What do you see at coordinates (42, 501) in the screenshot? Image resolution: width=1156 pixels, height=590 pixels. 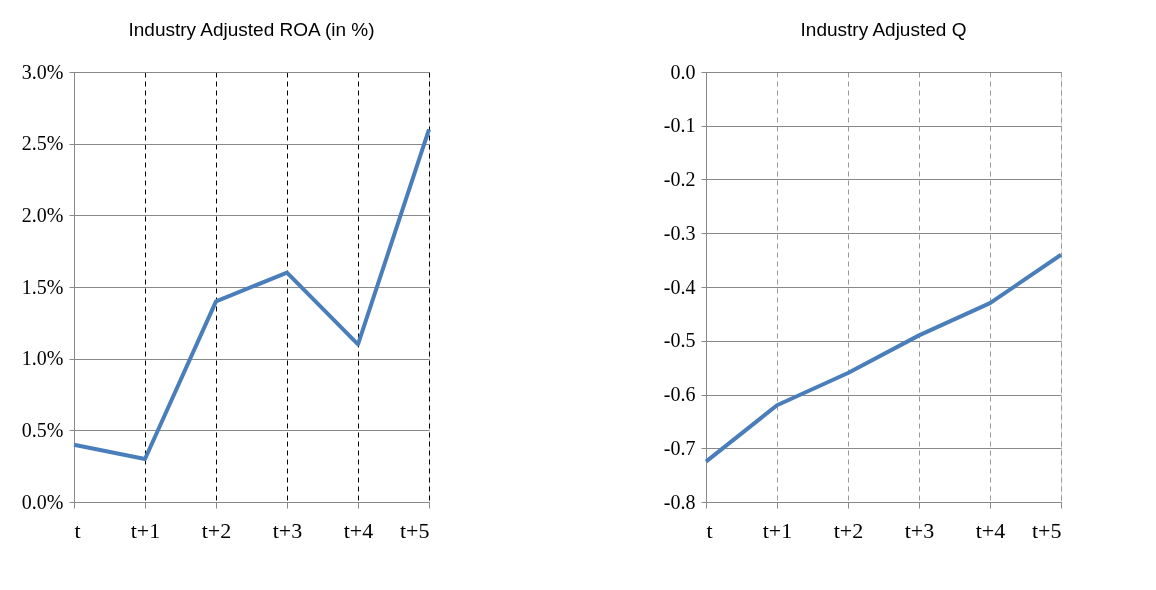 I see `y-tick-label: 0.0%` at bounding box center [42, 501].